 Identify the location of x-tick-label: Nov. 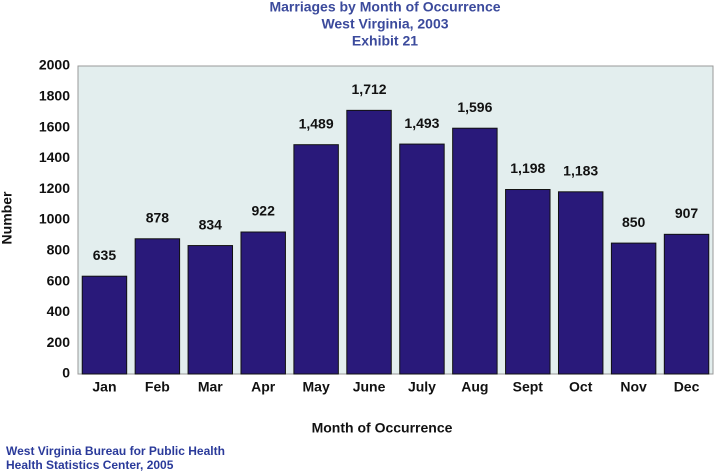
(633, 387).